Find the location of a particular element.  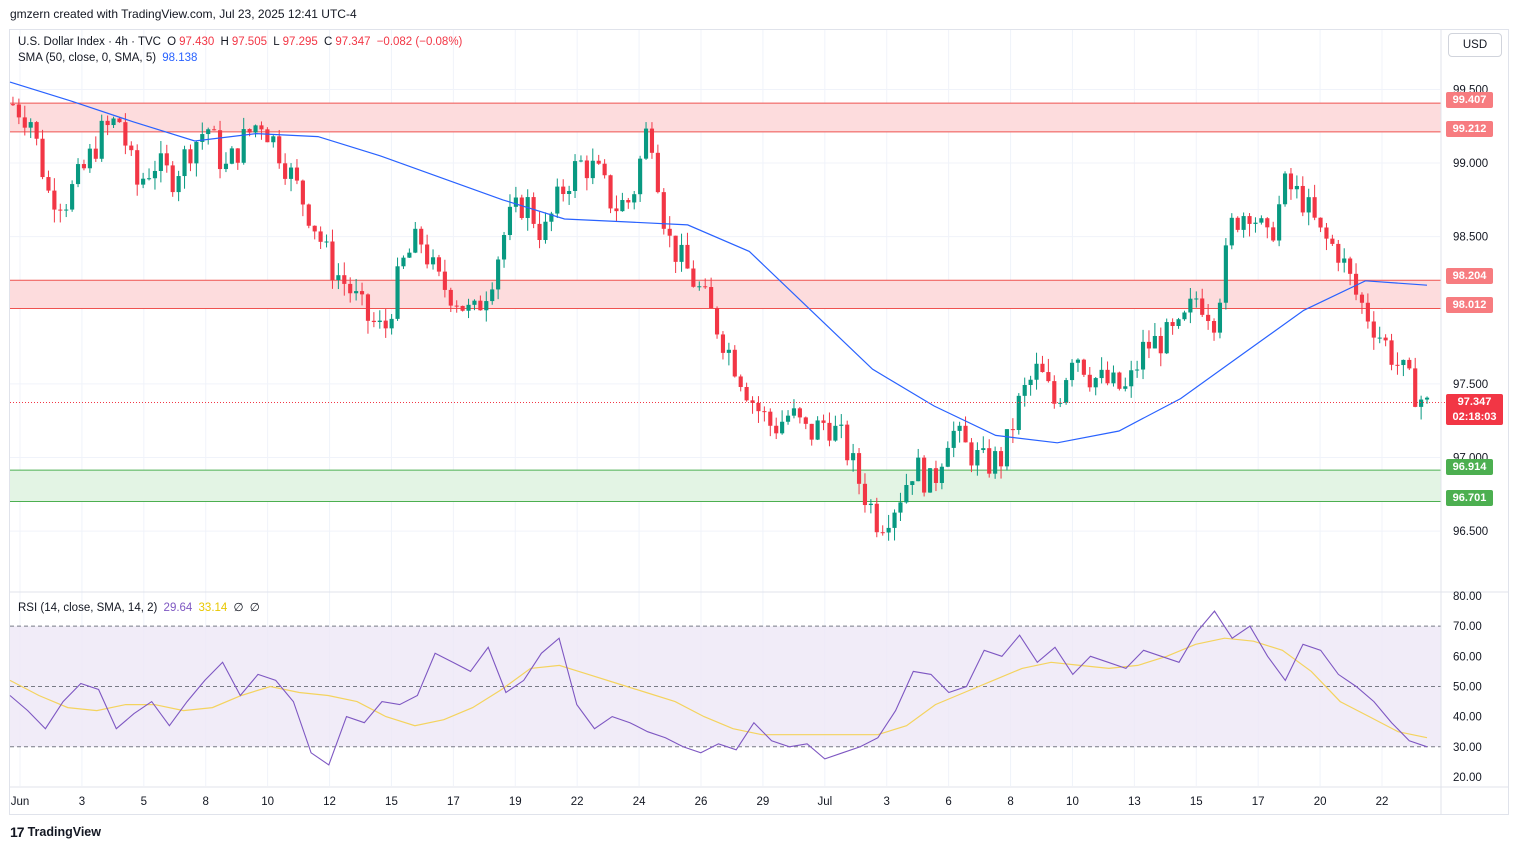

time-tick-label: 20 is located at coordinates (1320, 802).